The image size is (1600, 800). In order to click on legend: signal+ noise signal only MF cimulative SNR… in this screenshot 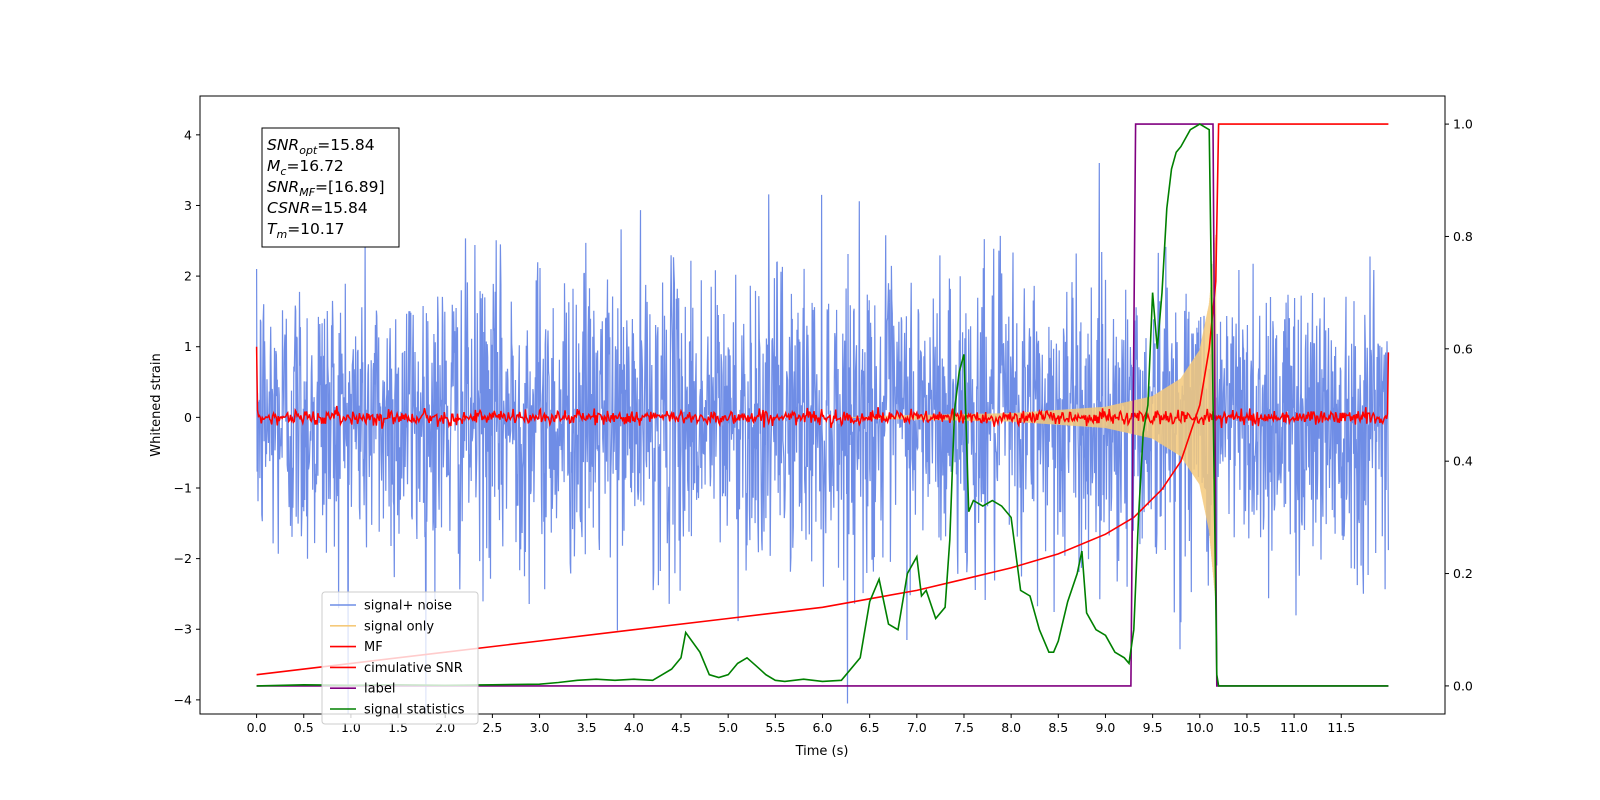, I will do `click(400, 658)`.